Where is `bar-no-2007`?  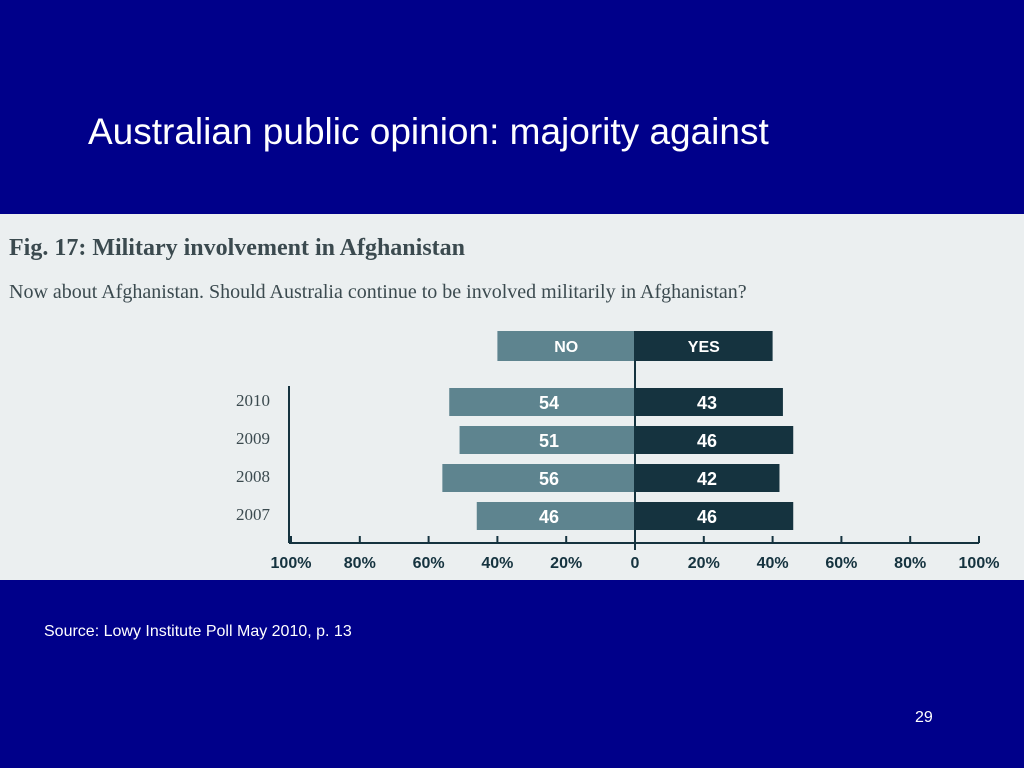 bar-no-2007 is located at coordinates (555, 516).